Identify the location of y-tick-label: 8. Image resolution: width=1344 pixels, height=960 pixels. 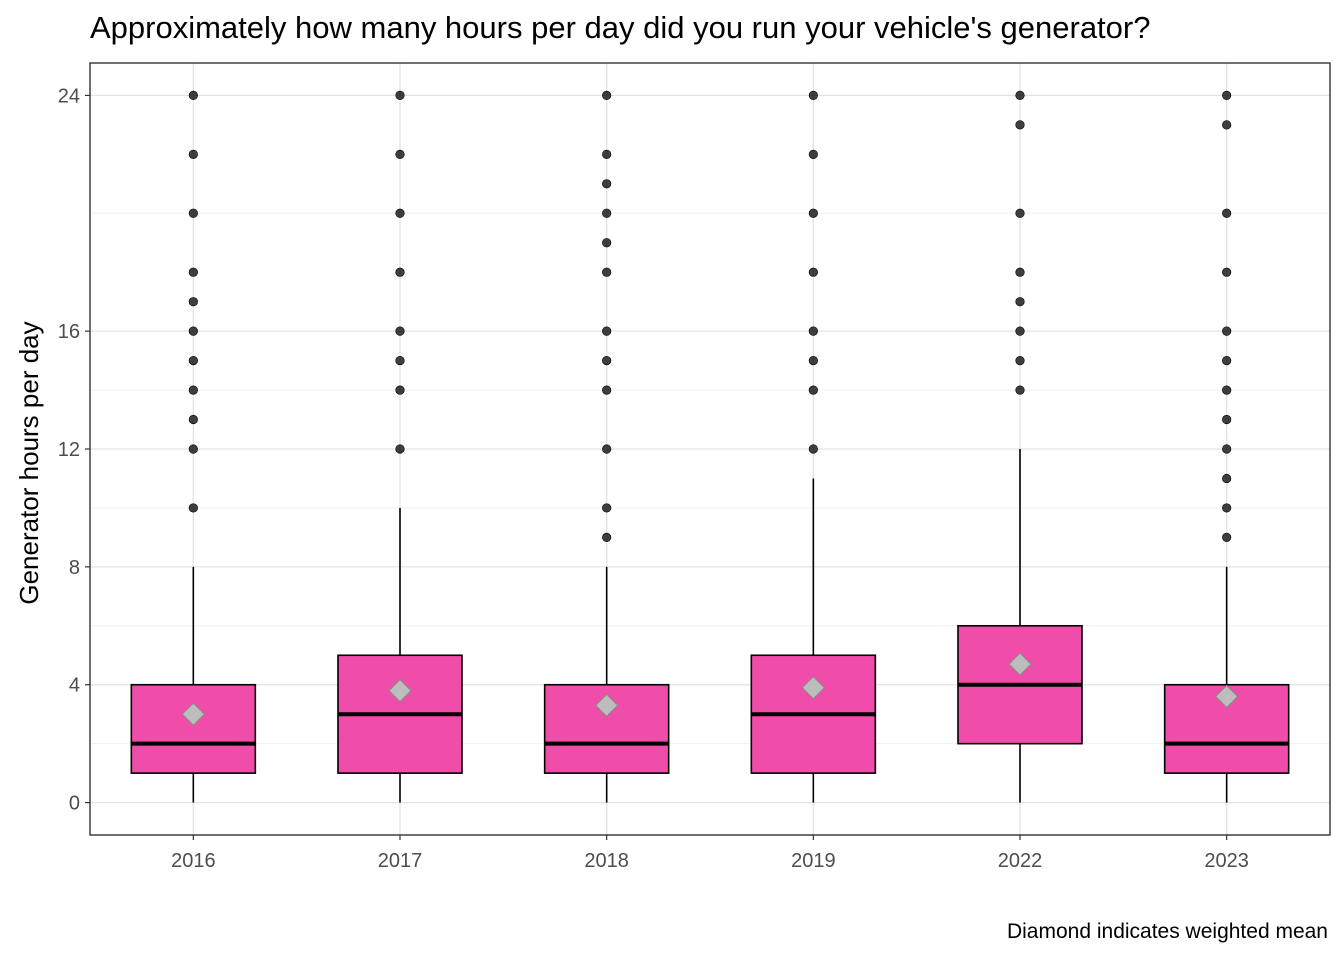
(74, 568).